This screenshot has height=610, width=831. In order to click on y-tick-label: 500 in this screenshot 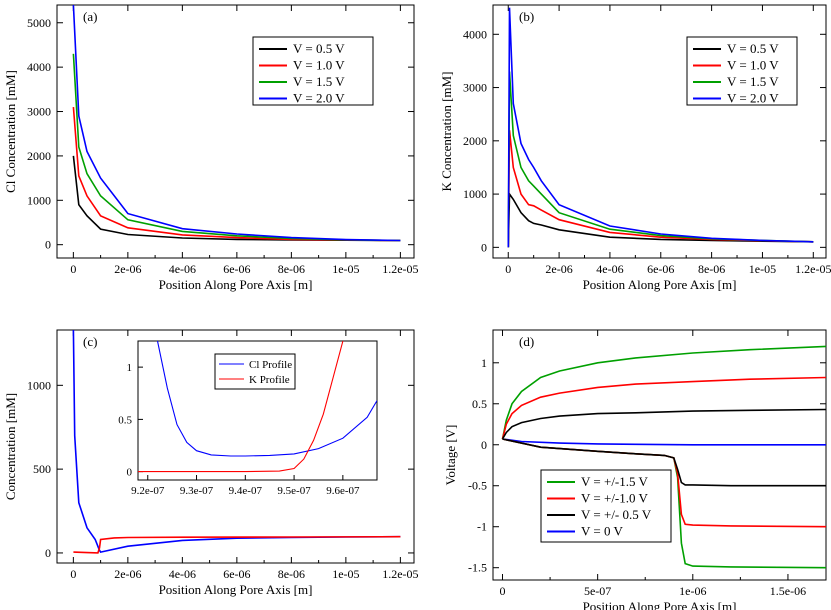, I will do `click(42, 469)`.